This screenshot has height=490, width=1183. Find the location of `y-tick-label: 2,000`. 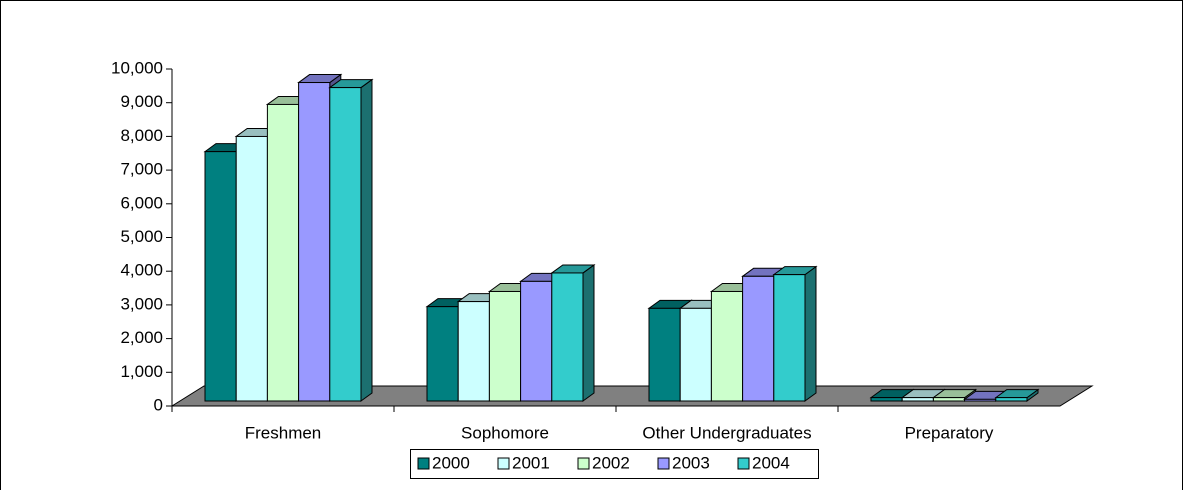

y-tick-label: 2,000 is located at coordinates (141, 337).